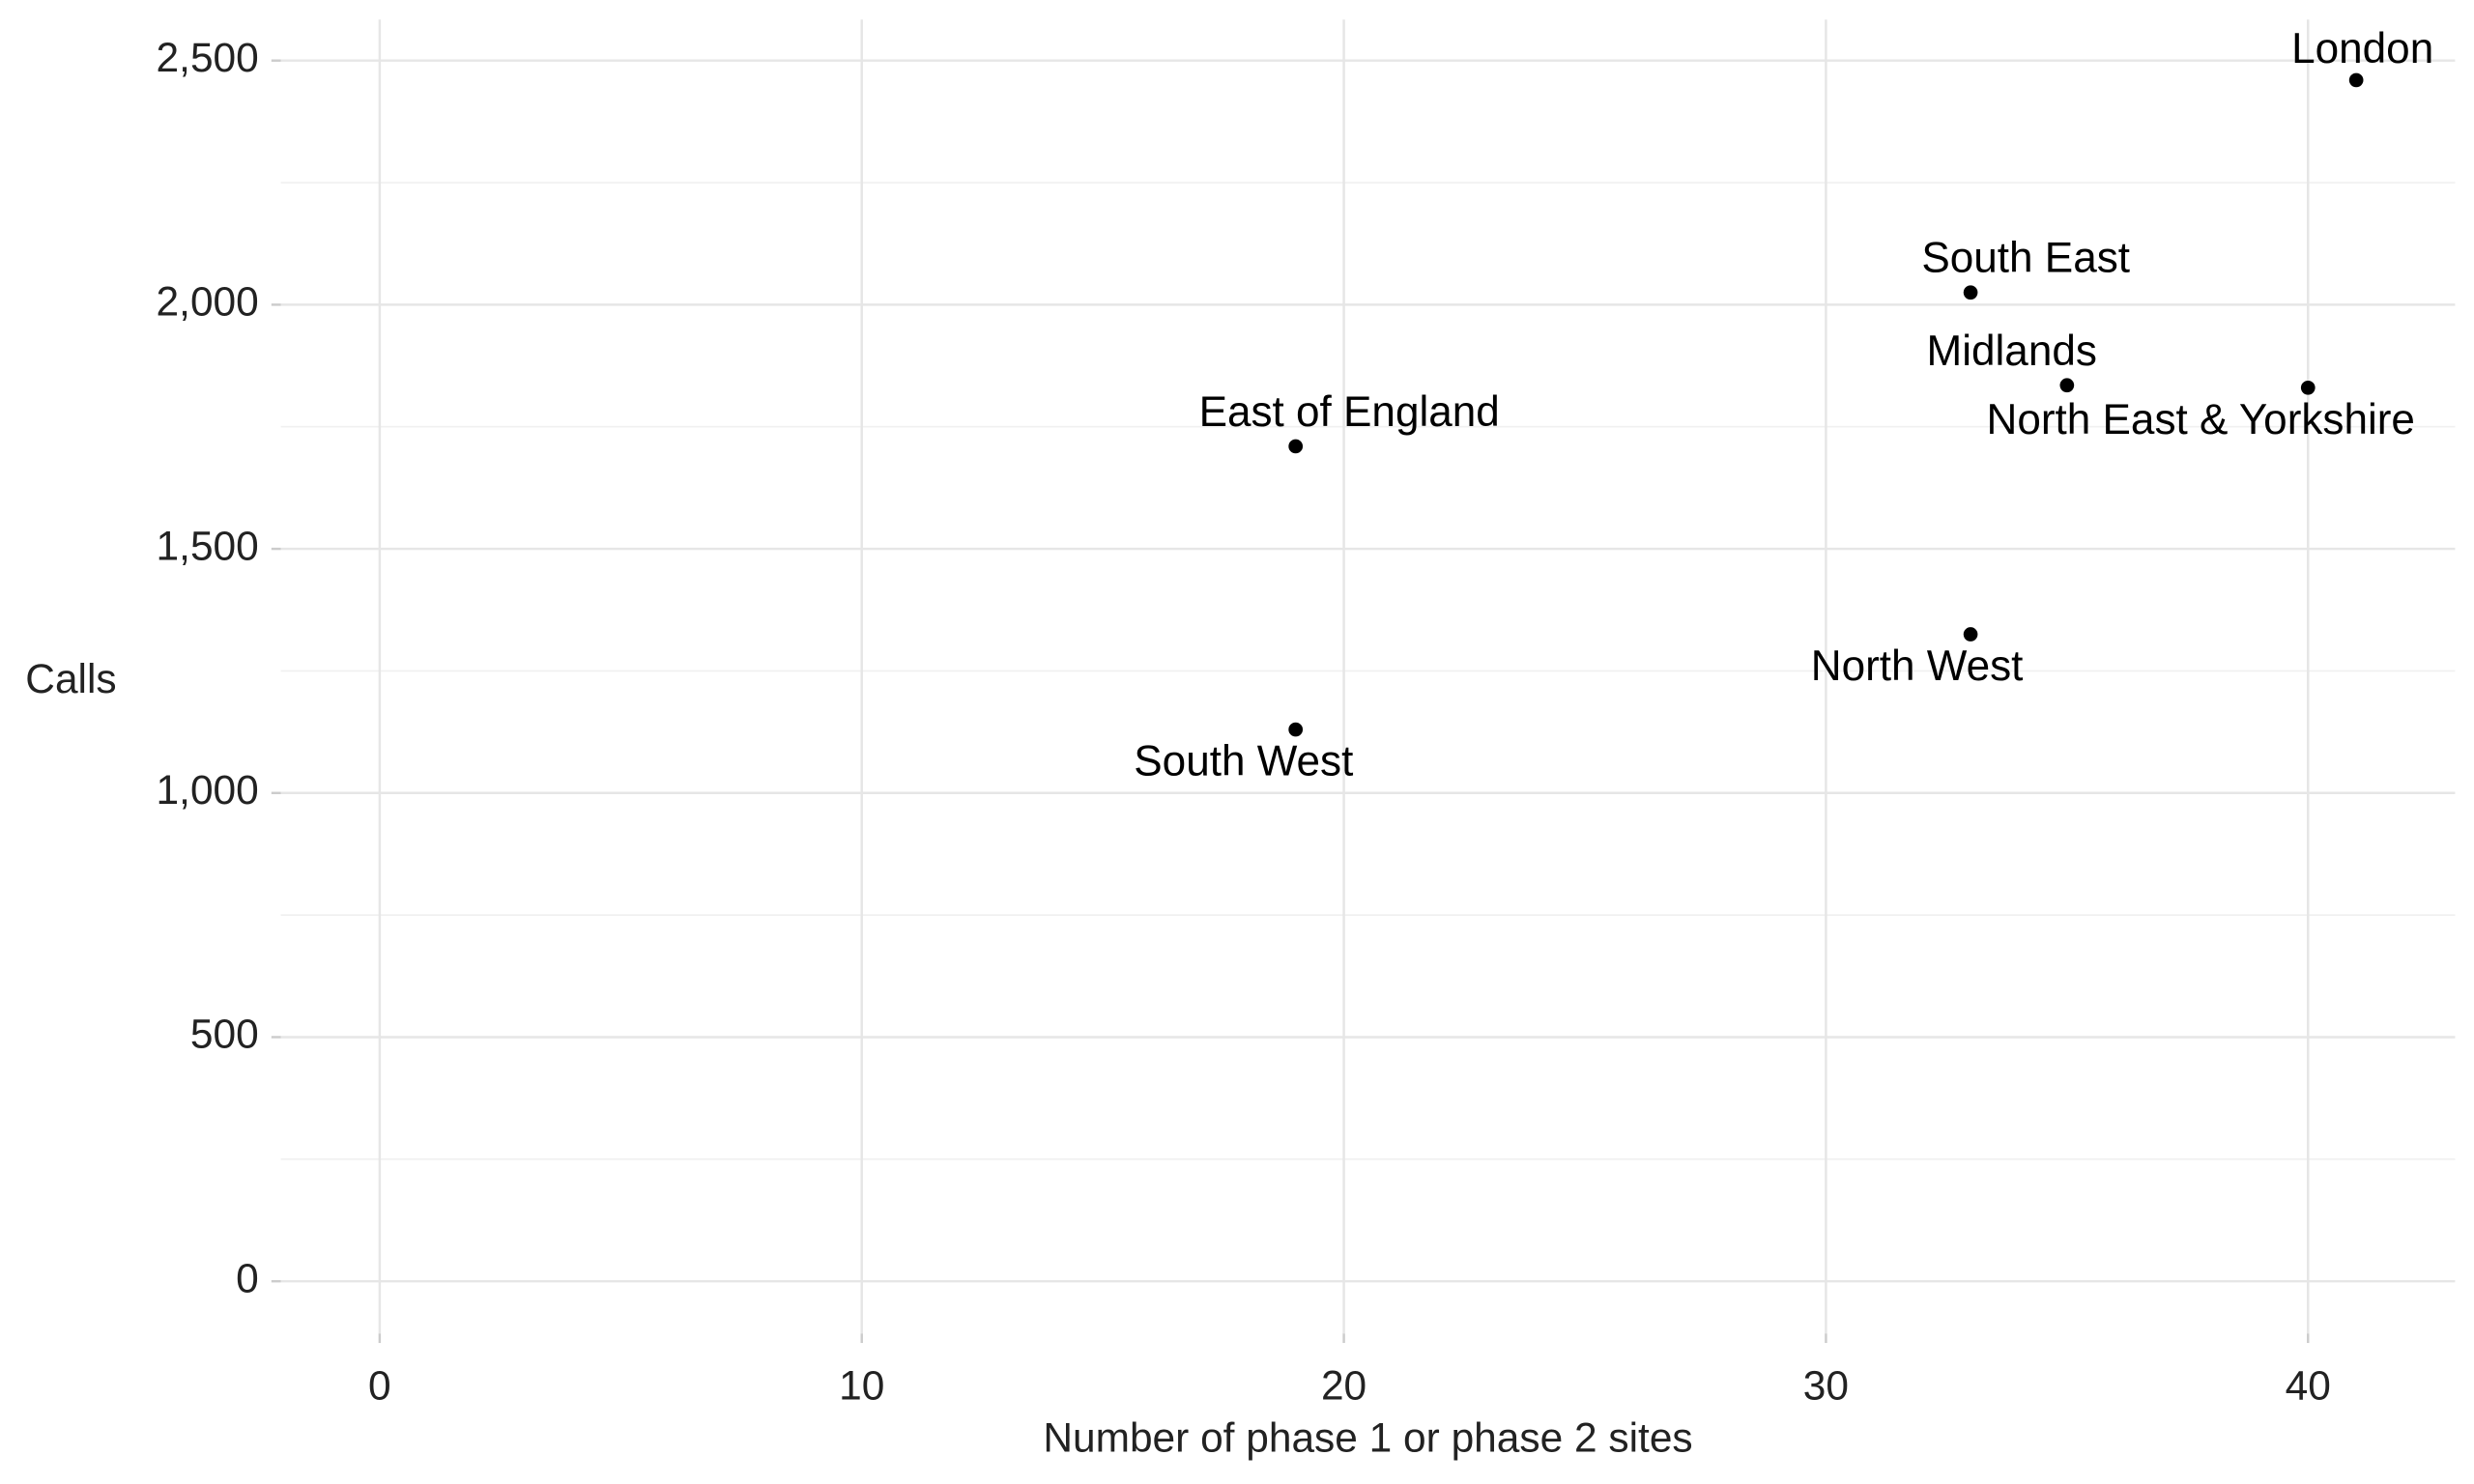  I want to click on y-tick-label: 500, so click(225, 1035).